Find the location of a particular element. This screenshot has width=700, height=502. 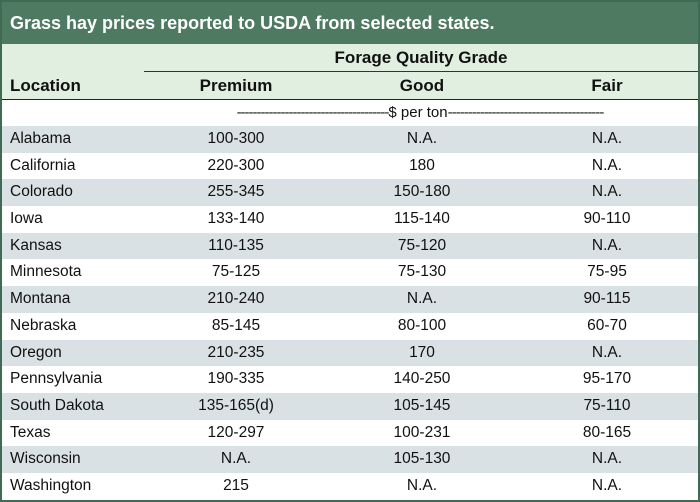

premium-cell: 190-335 is located at coordinates (236, 379).